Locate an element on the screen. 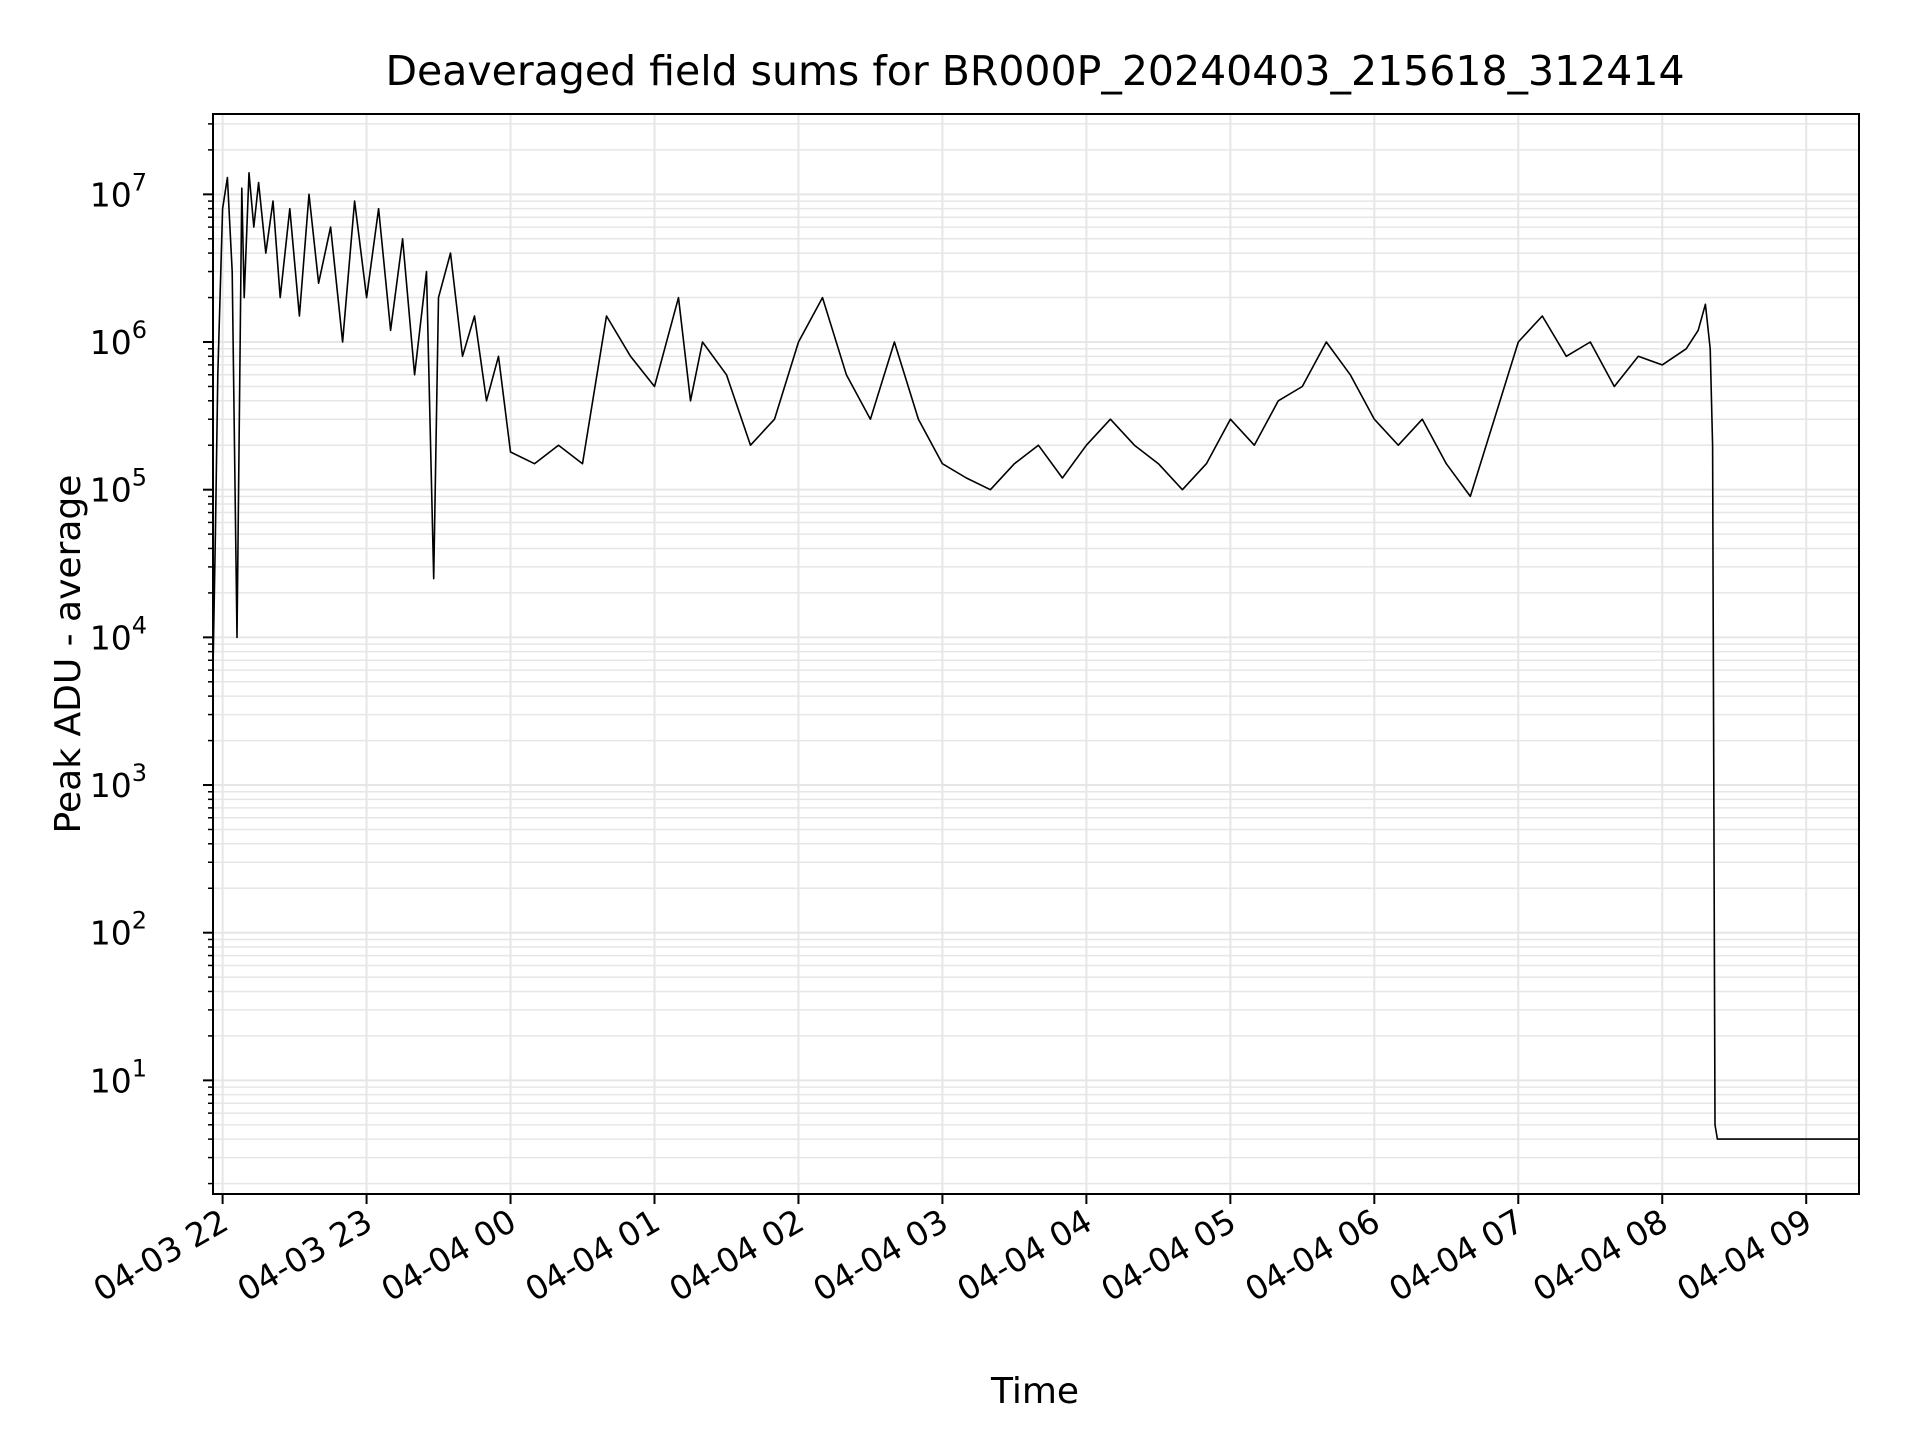 The image size is (1920, 1440). y-tick-label: 10² is located at coordinates (118, 930).